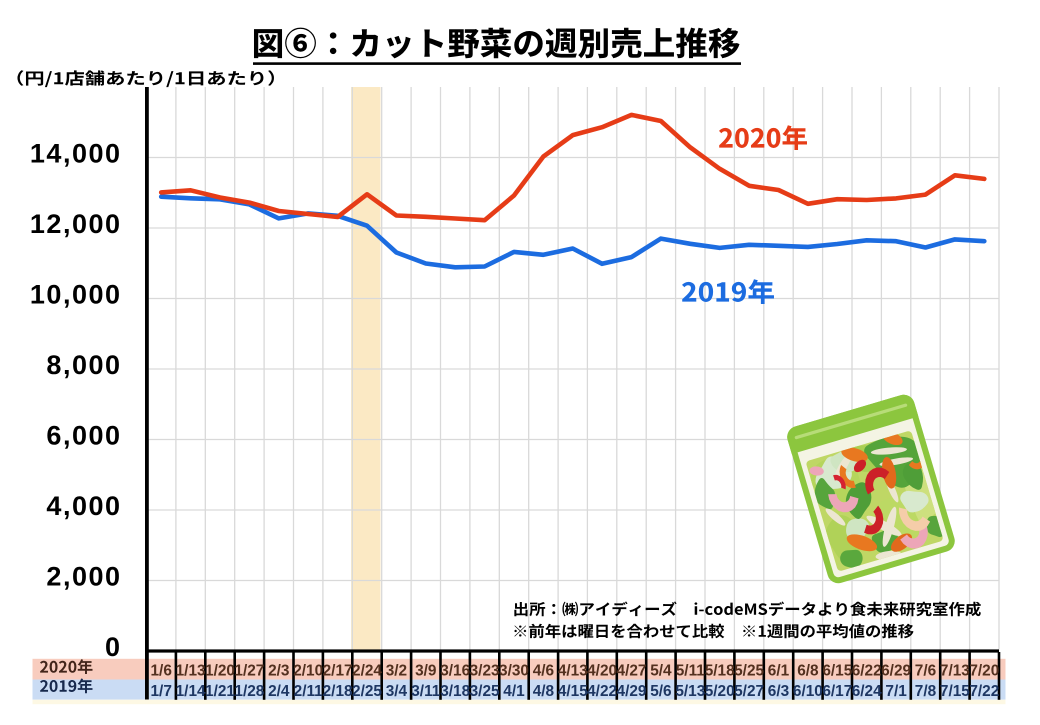 This screenshot has width=1040, height=725. What do you see at coordinates (191, 670) in the screenshot?
I see `svg-text: 1/13` at bounding box center [191, 670].